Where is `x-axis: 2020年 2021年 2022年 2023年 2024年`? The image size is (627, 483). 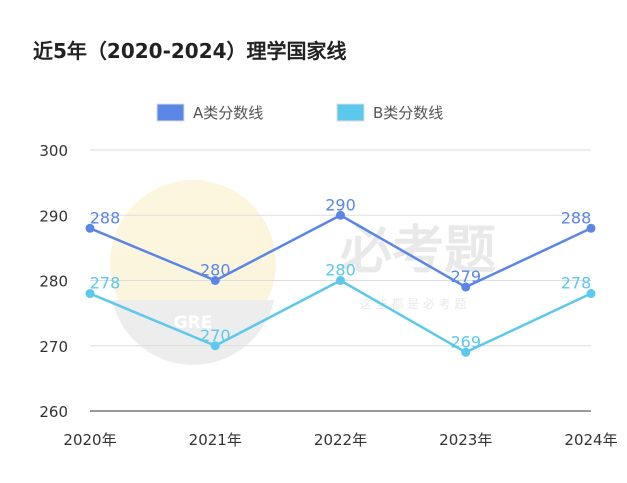 x-axis: 2020年 2021年 2022年 2023年 2024年 is located at coordinates (340, 429).